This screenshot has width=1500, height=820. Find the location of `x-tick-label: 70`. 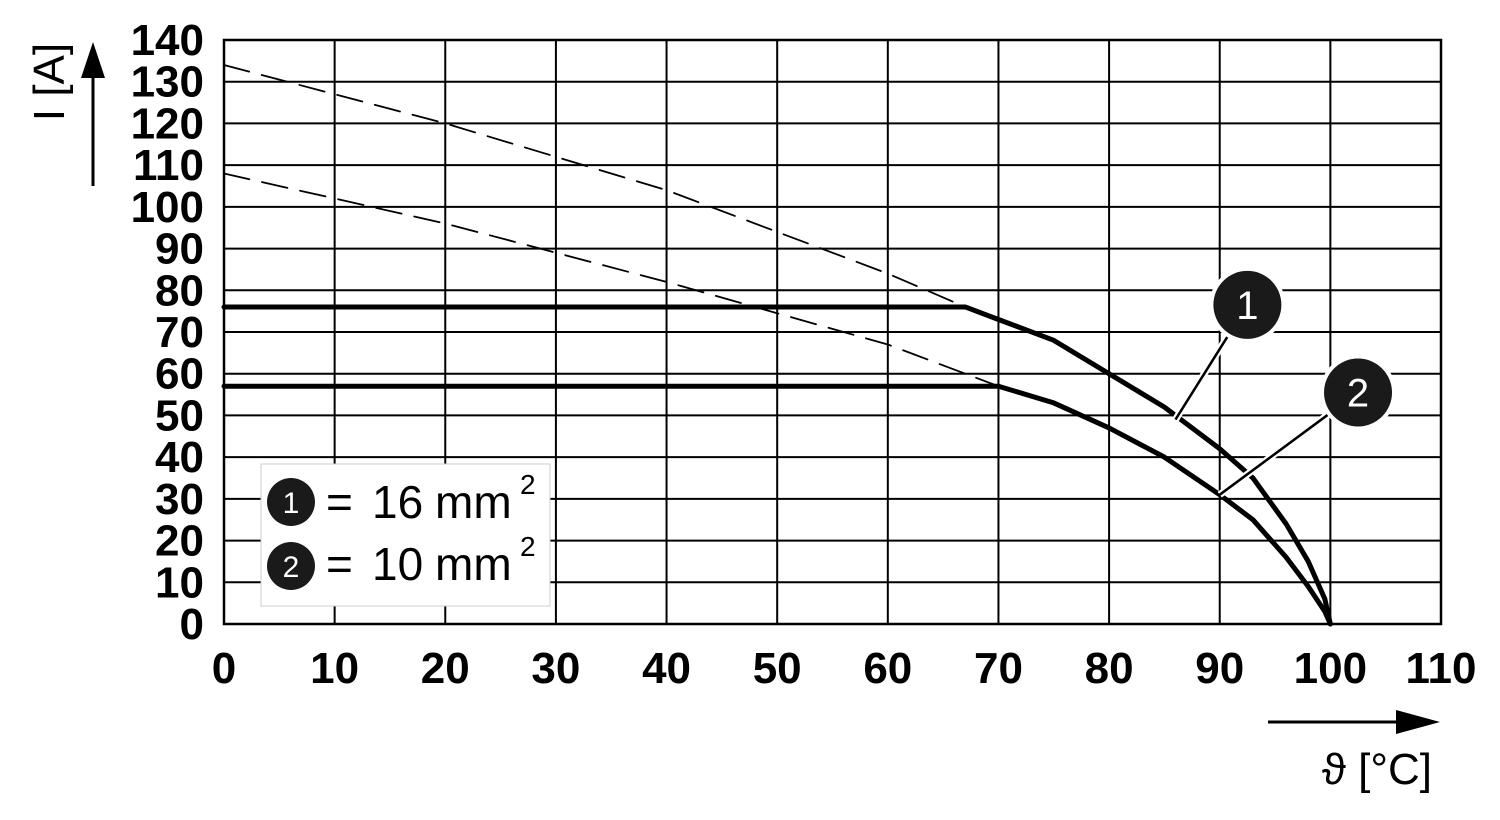

x-tick-label: 70 is located at coordinates (998, 668).